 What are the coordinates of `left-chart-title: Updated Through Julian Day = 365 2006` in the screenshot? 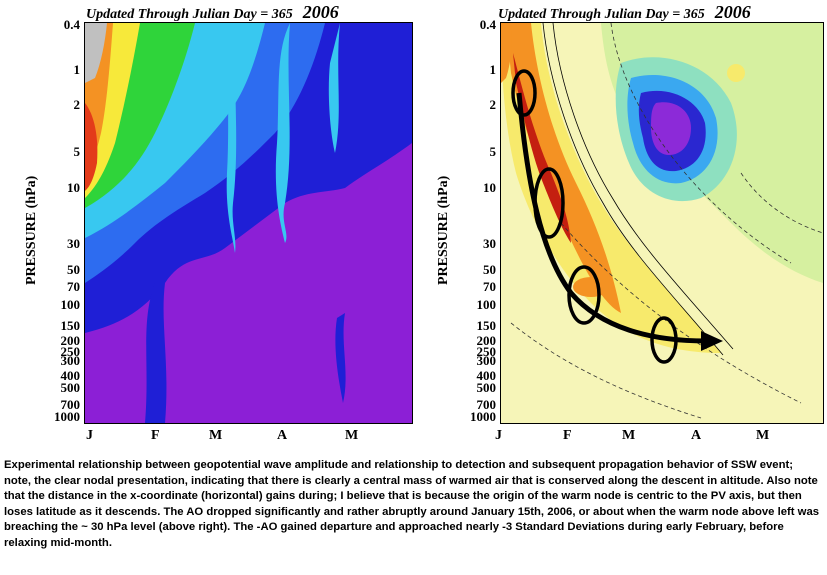 It's located at (212, 12).